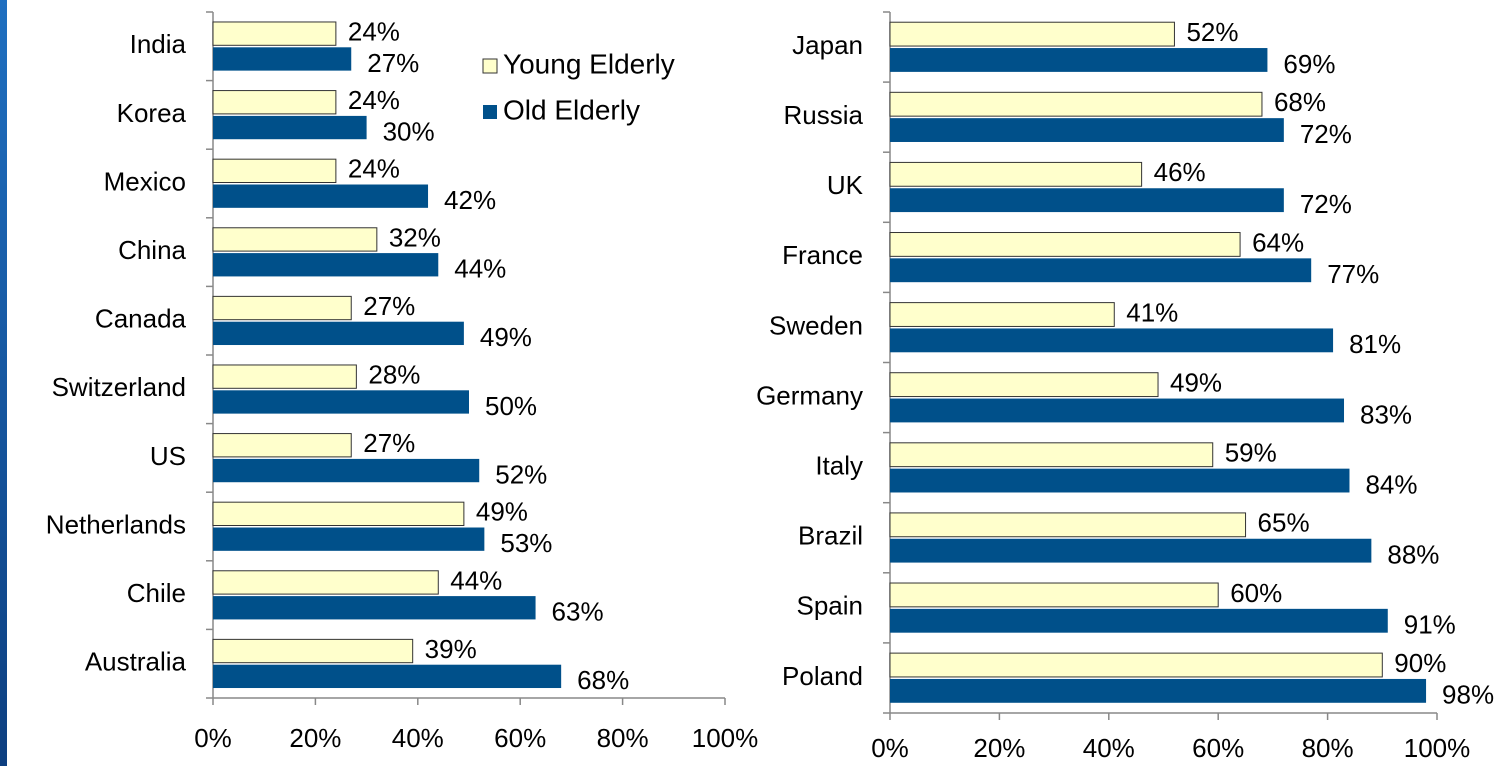 This screenshot has height=766, width=1503. What do you see at coordinates (822, 676) in the screenshot?
I see `y-tick-label: Poland` at bounding box center [822, 676].